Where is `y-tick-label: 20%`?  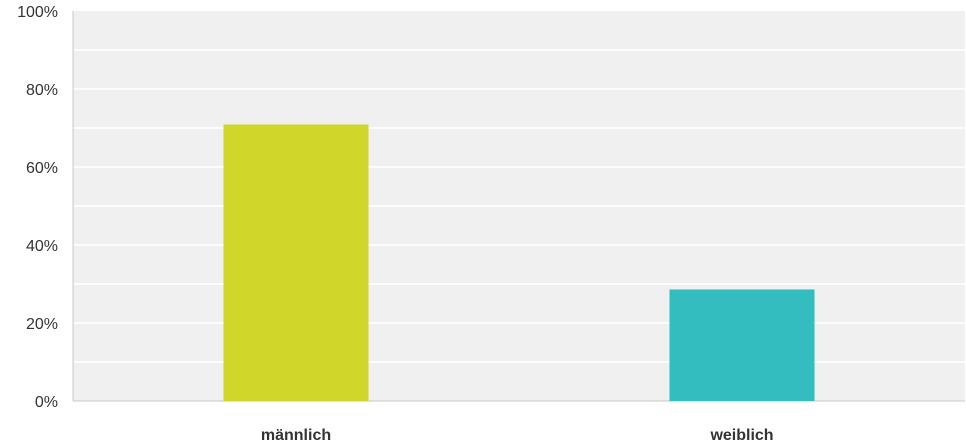
y-tick-label: 20% is located at coordinates (42, 324).